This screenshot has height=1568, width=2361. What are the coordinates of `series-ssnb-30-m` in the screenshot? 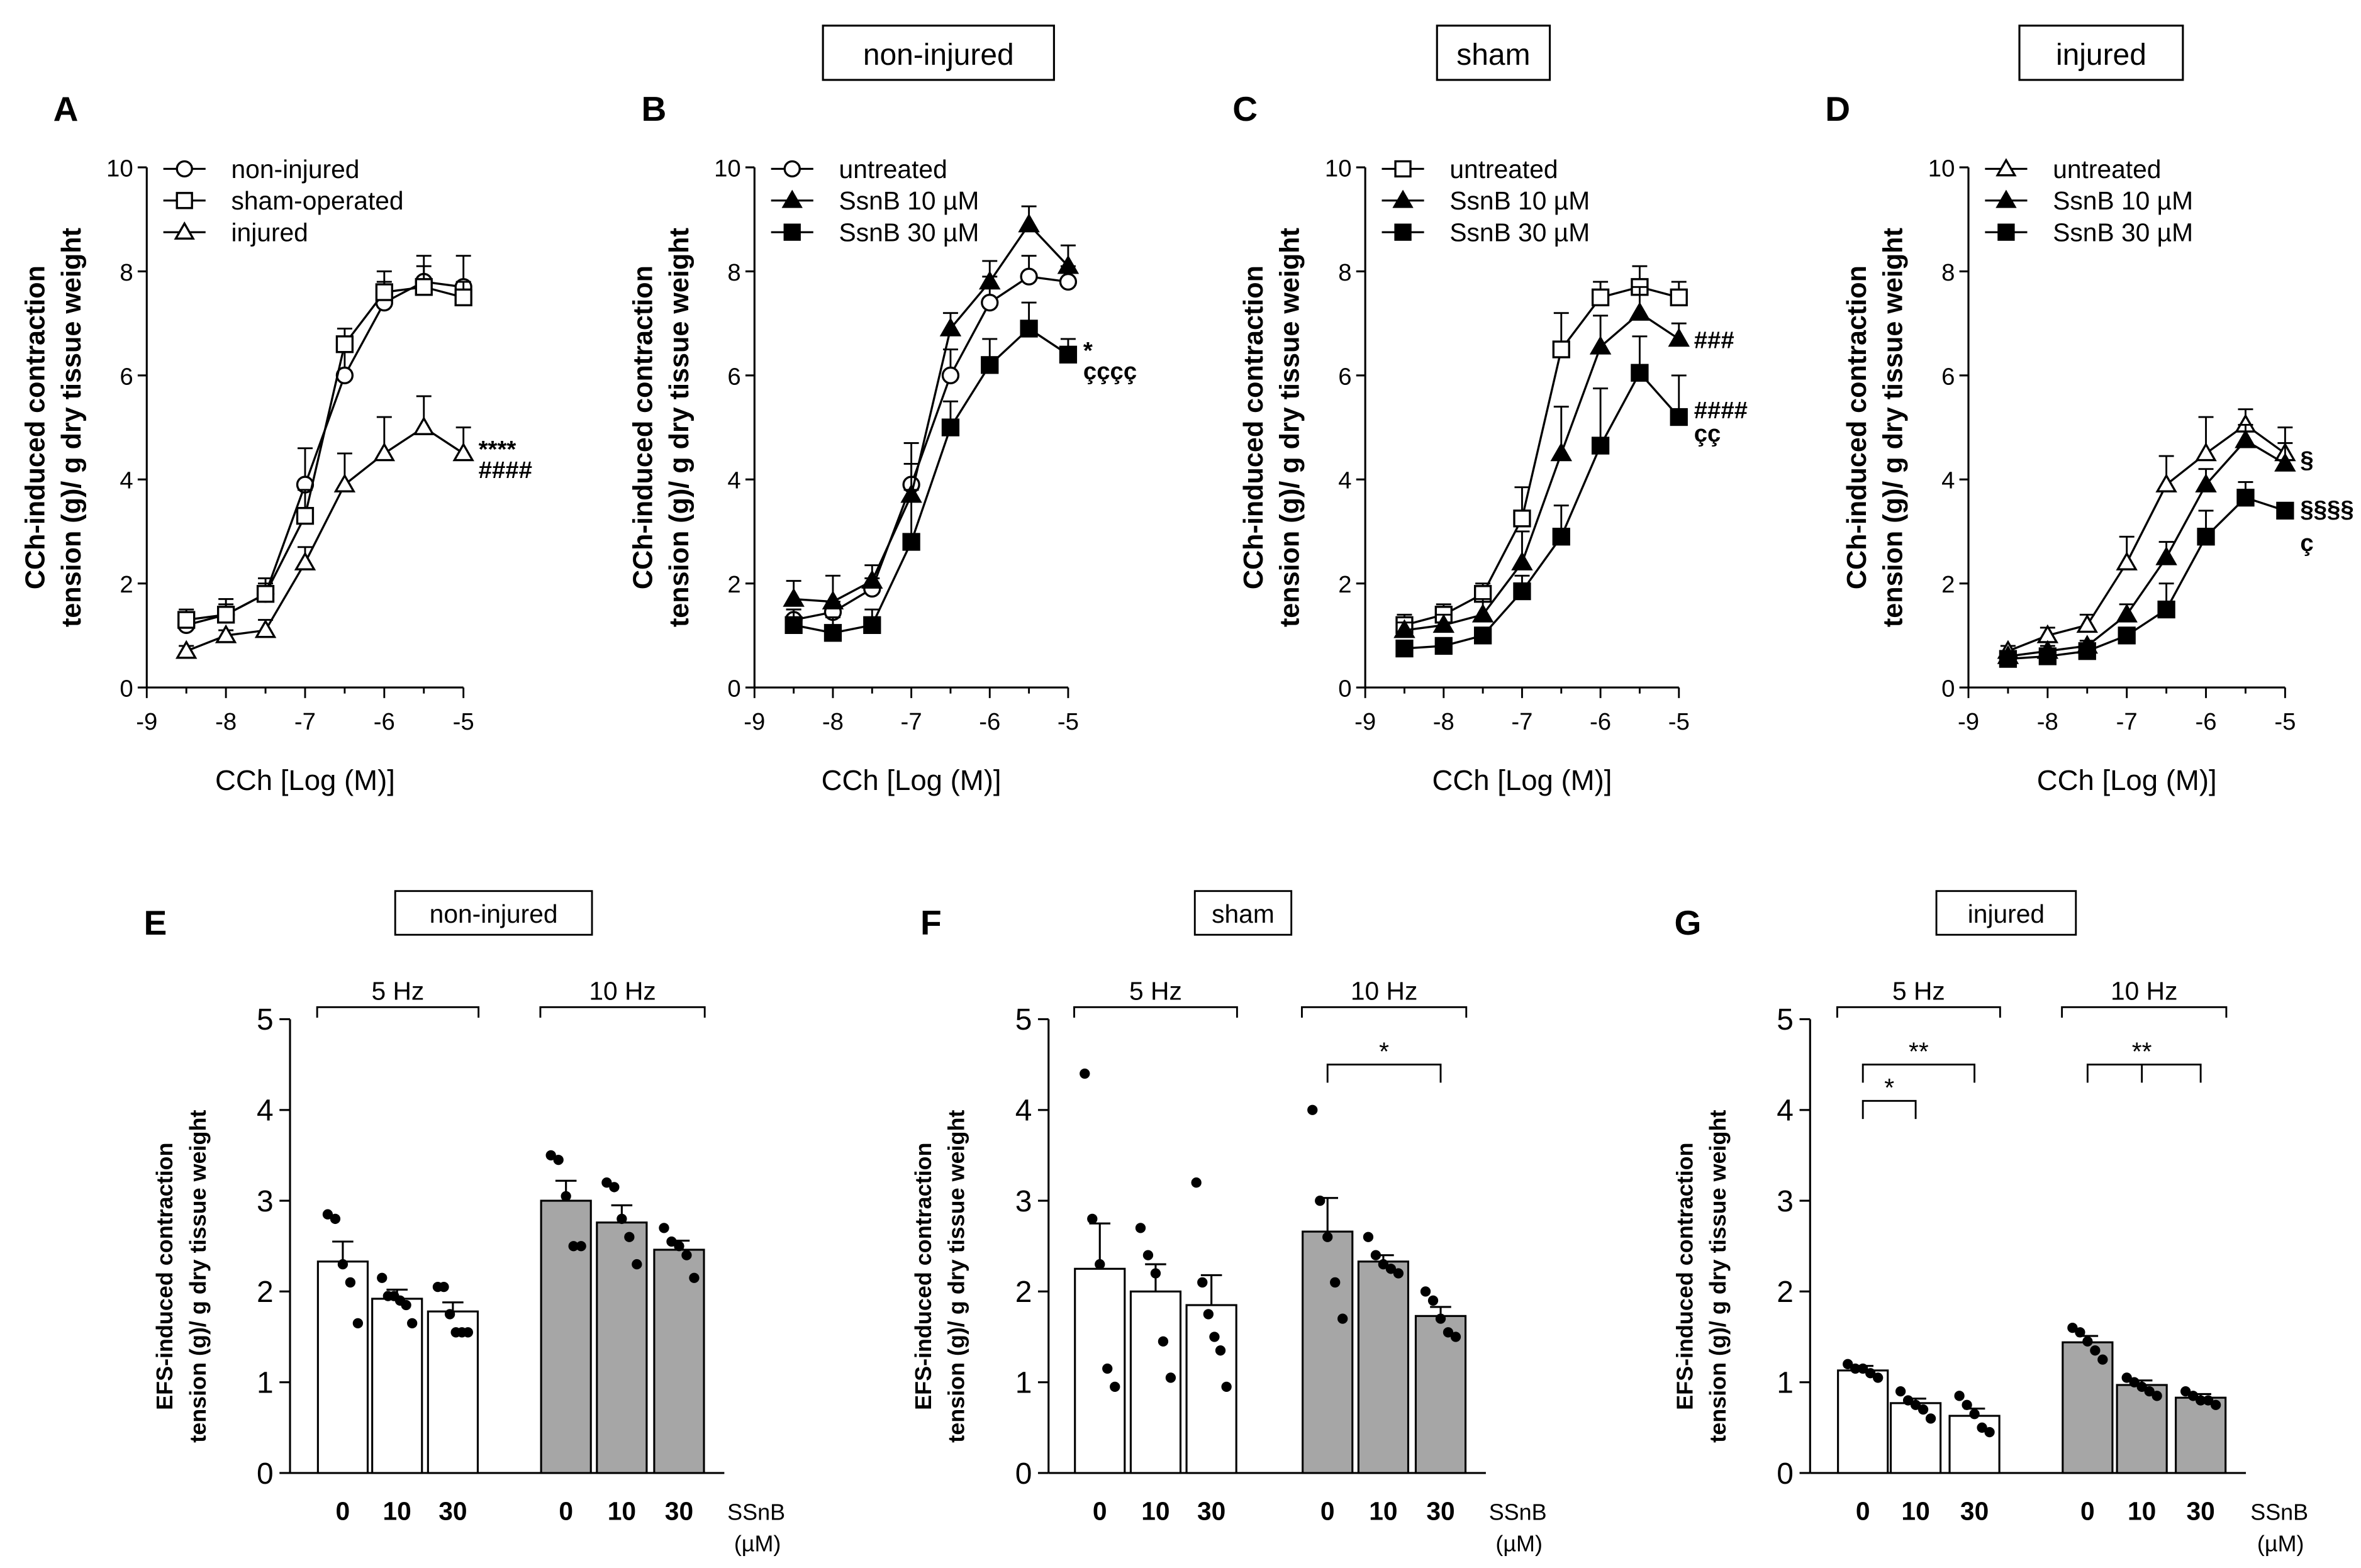 It's located at (931, 471).